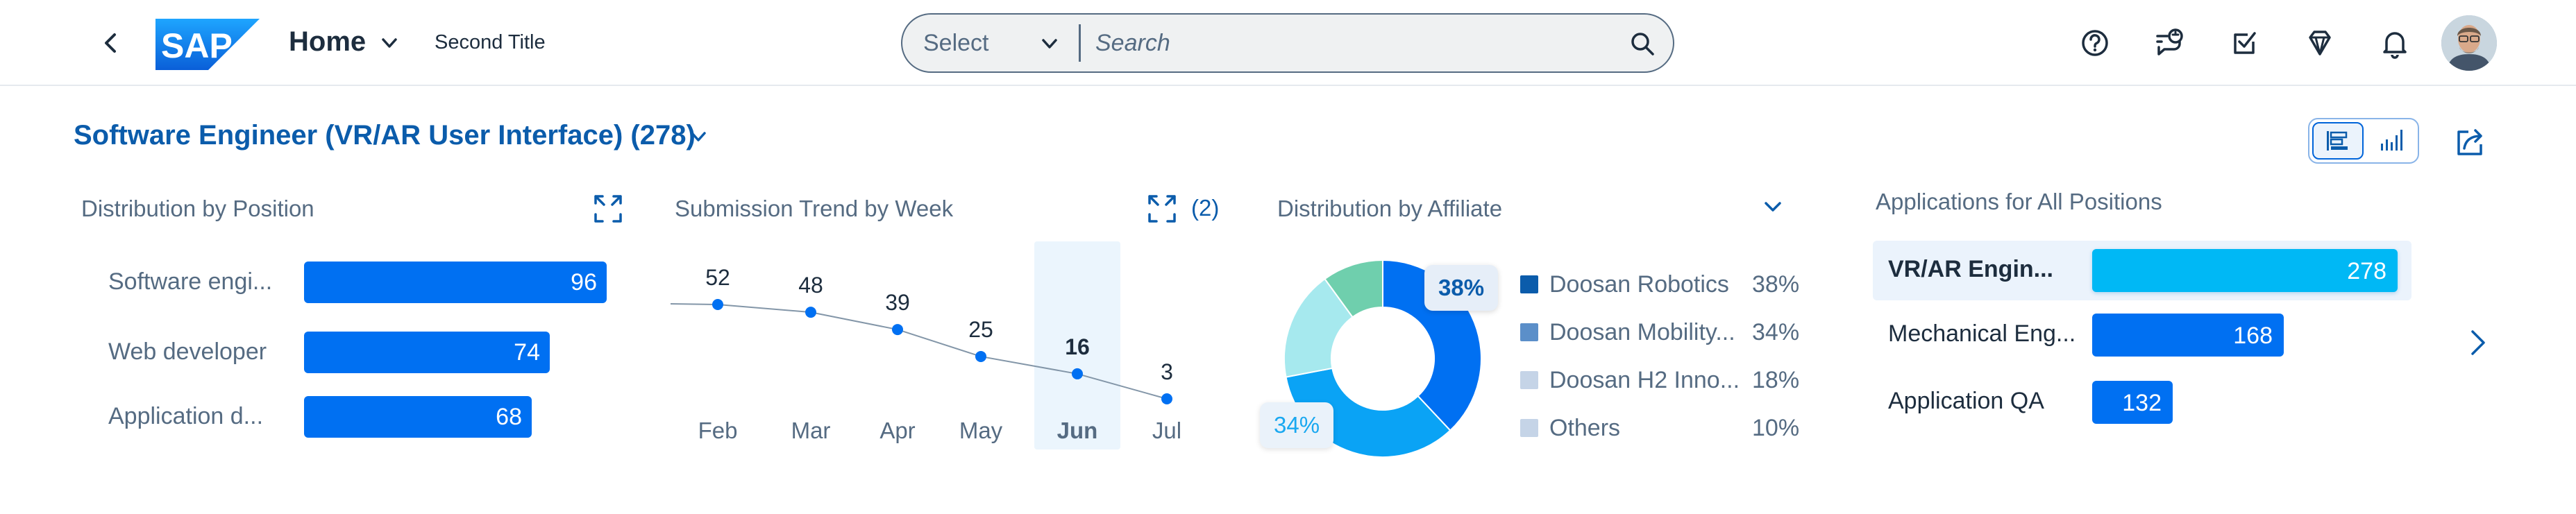 The image size is (2576, 514). What do you see at coordinates (2478, 342) in the screenshot?
I see `chevron-right-icon` at bounding box center [2478, 342].